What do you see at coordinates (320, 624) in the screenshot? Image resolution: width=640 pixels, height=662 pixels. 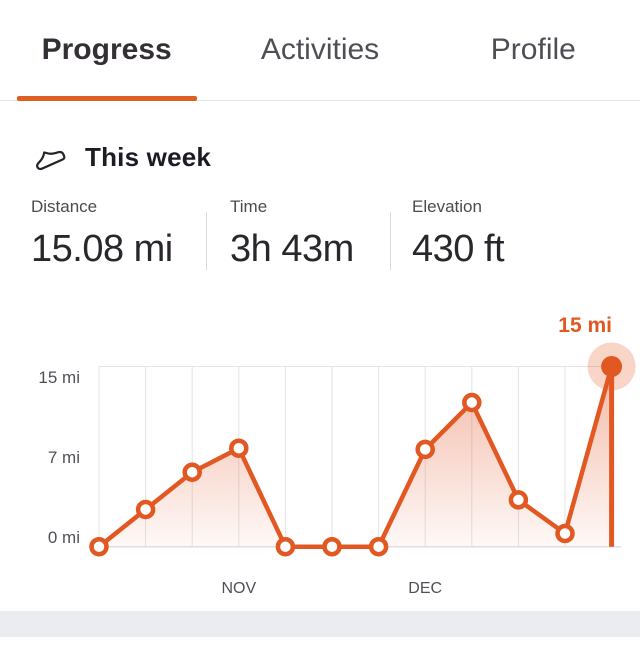 I see `section-separator` at bounding box center [320, 624].